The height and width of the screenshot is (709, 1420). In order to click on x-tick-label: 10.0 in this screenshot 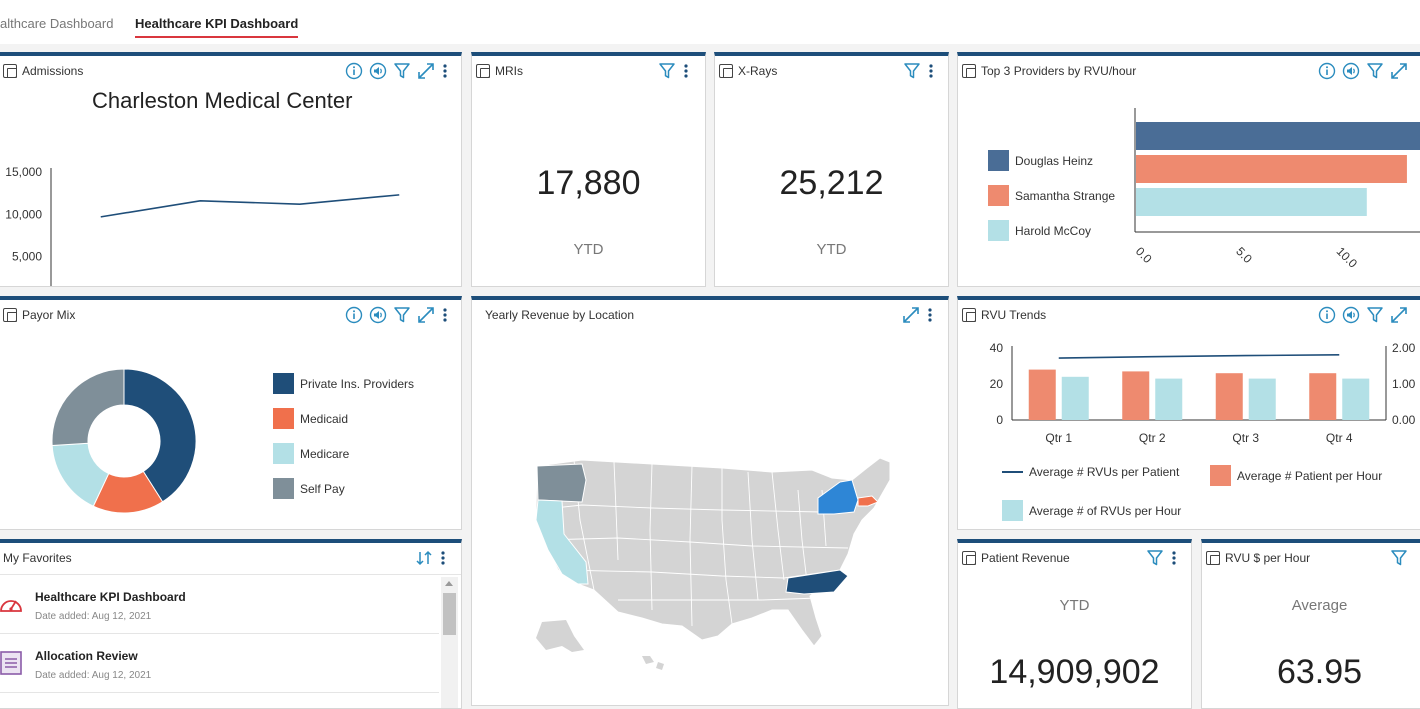, I will do `click(1347, 257)`.